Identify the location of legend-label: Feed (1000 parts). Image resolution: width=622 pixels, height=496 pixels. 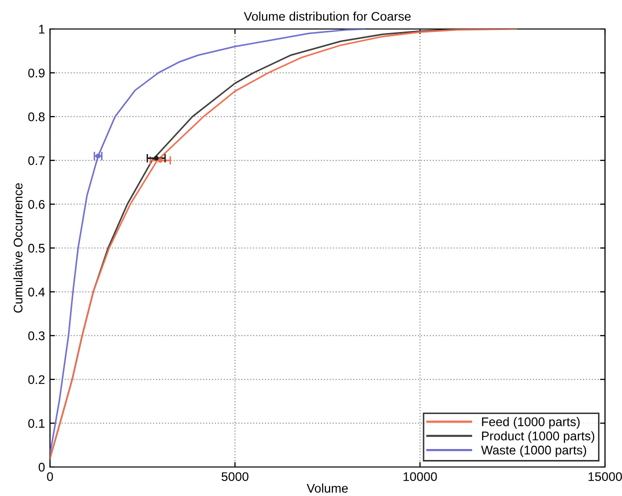
(531, 423).